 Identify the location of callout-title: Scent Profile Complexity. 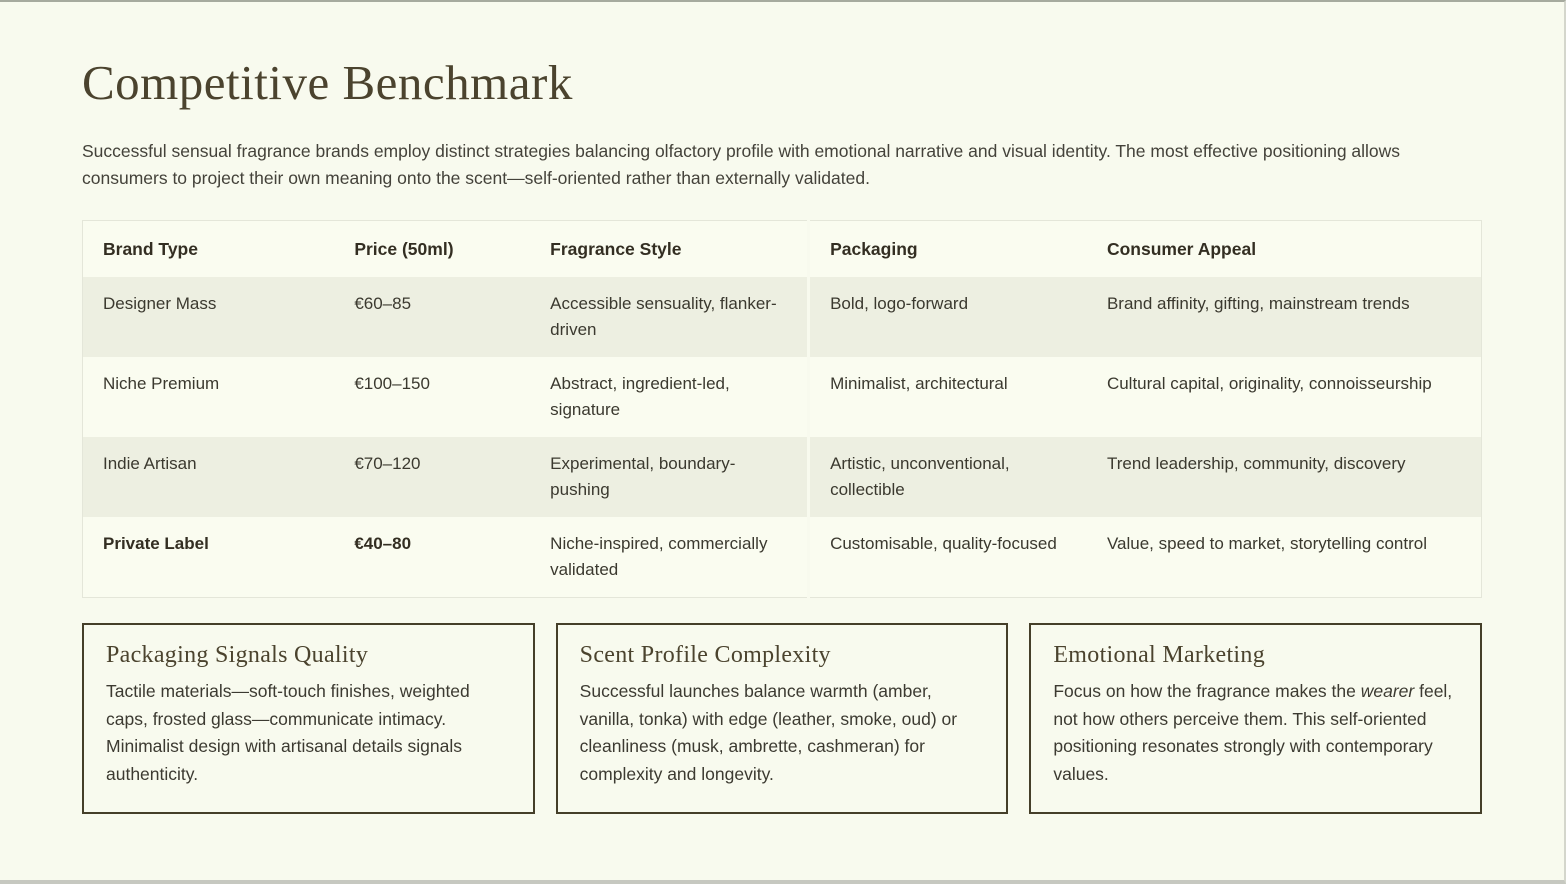
(705, 655).